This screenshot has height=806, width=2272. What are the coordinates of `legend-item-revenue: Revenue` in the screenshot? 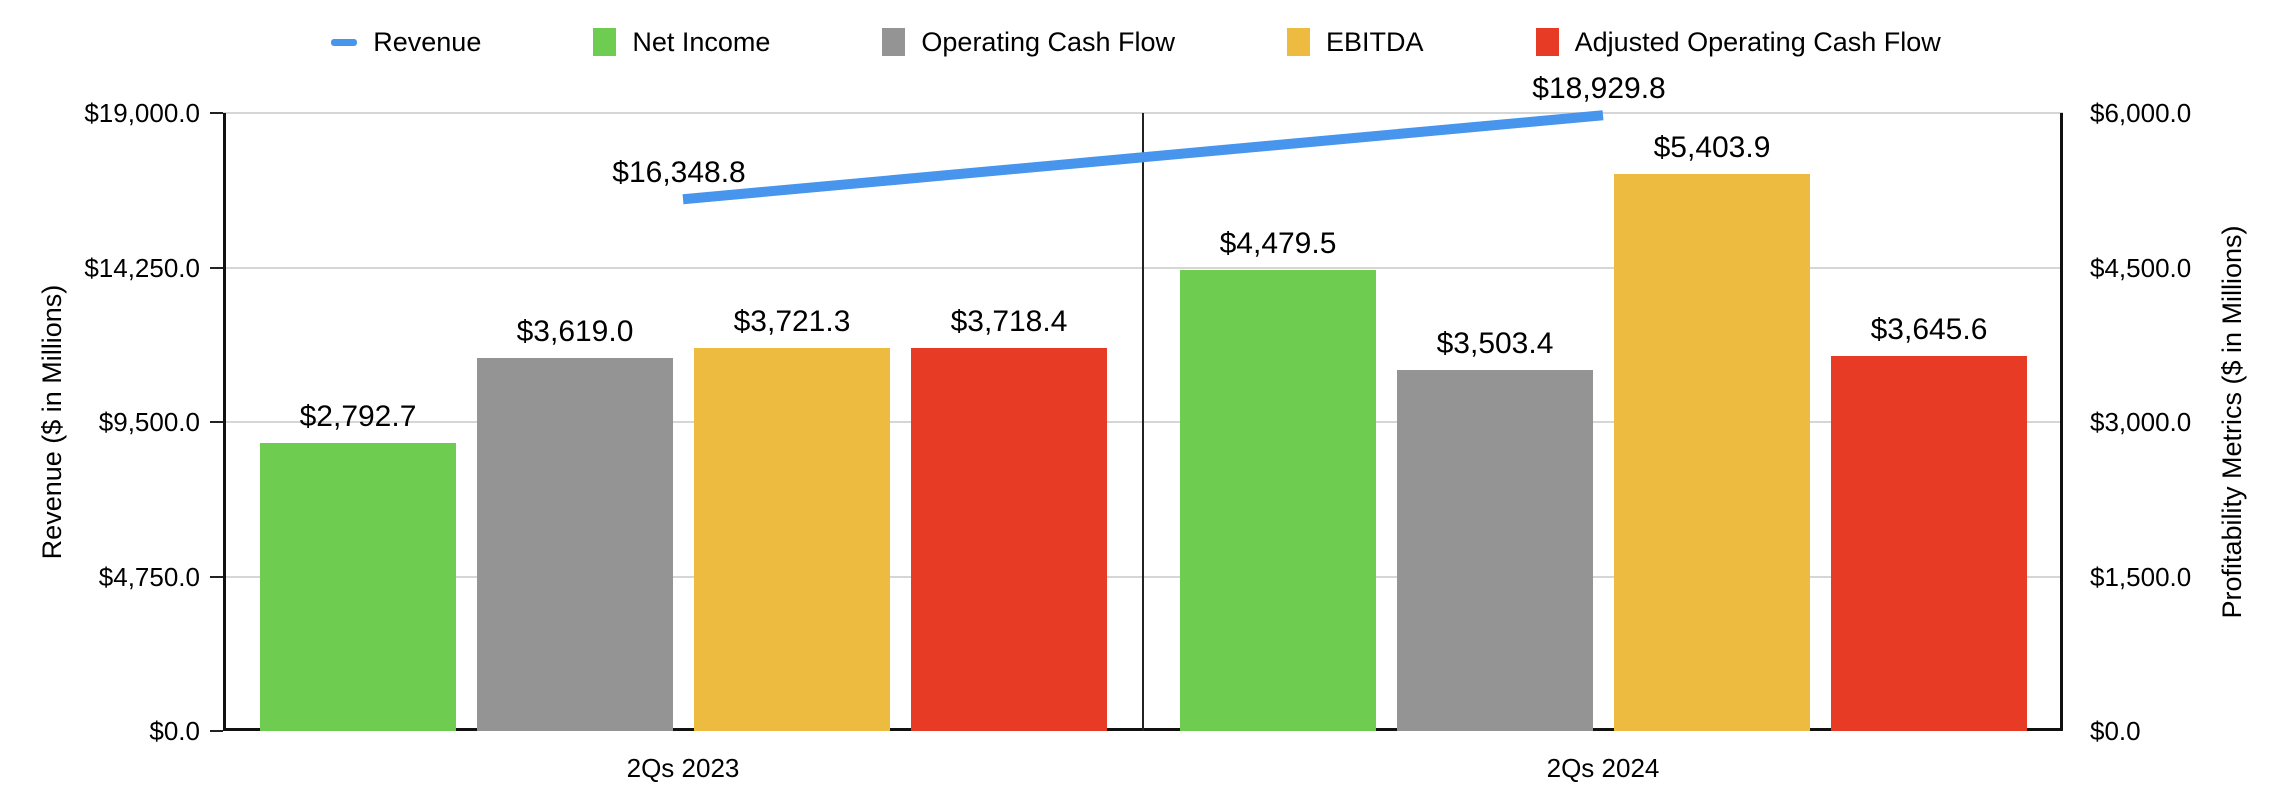 It's located at (406, 42).